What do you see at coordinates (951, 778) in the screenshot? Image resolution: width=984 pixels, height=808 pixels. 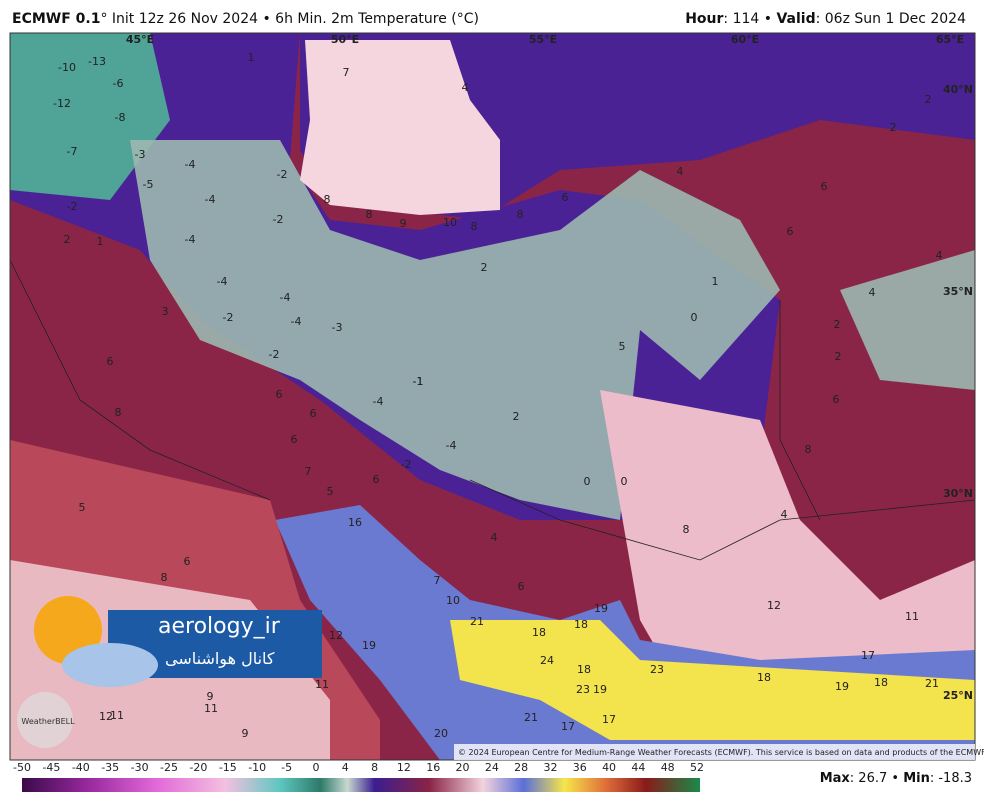 I see `min-value: : -18.3` at bounding box center [951, 778].